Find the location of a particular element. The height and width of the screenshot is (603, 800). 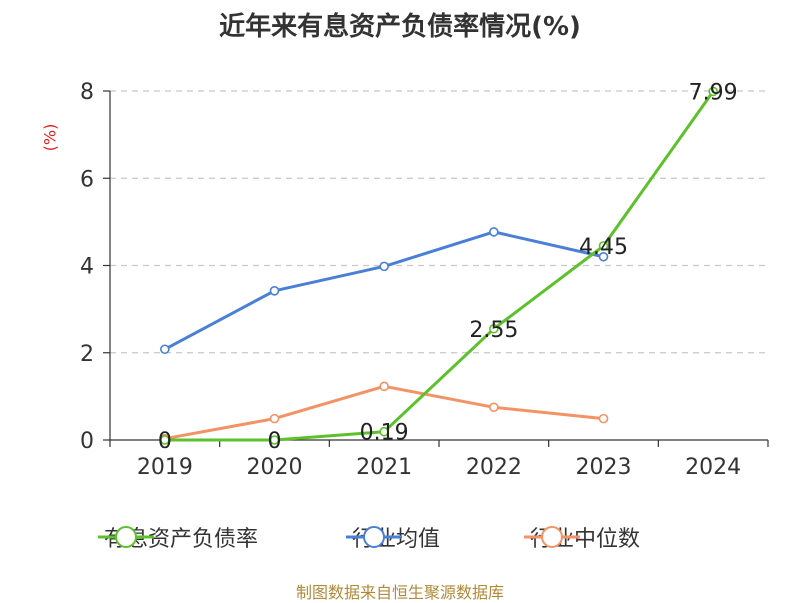

chart-title: 近年来有息资产负债率情况(%) is located at coordinates (400, 27).